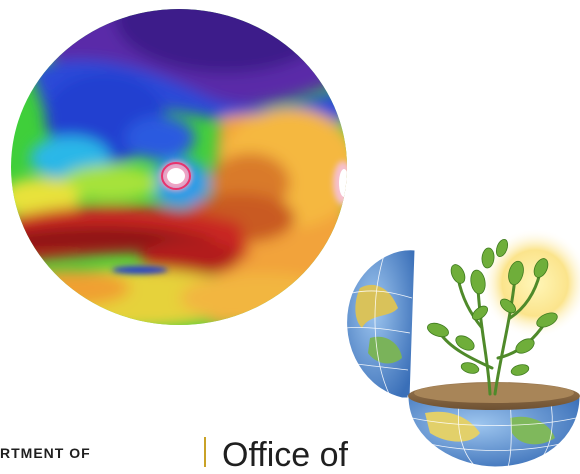 The width and height of the screenshot is (580, 474). I want to click on divider-line, so click(205, 452).